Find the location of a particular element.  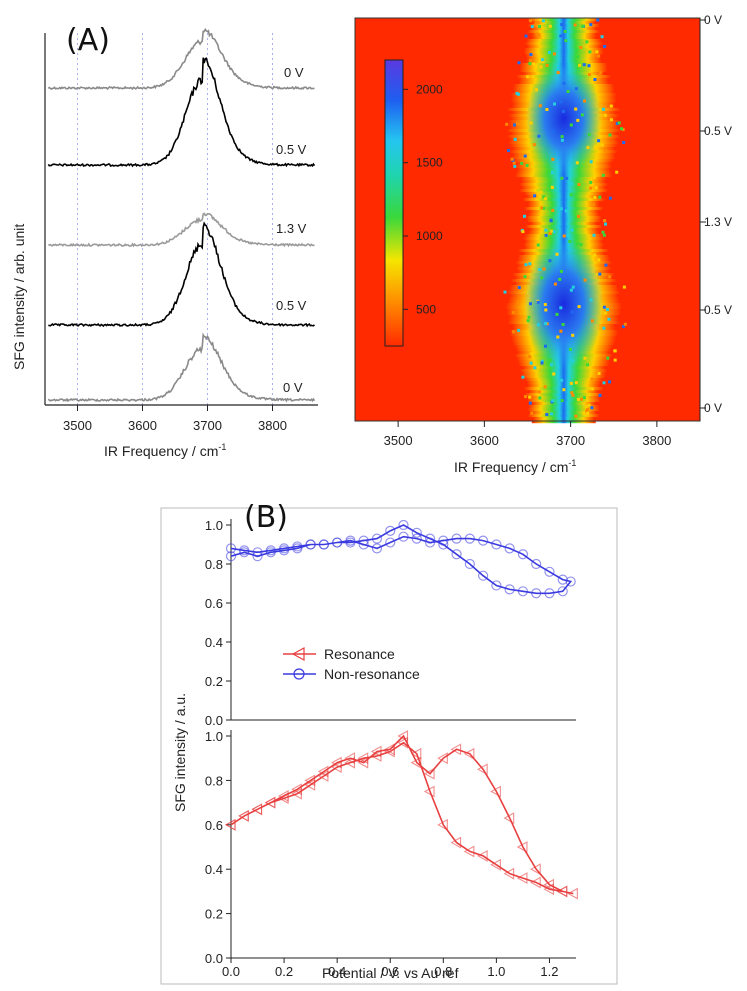

spectrum-trace is located at coordinates (181, 59).